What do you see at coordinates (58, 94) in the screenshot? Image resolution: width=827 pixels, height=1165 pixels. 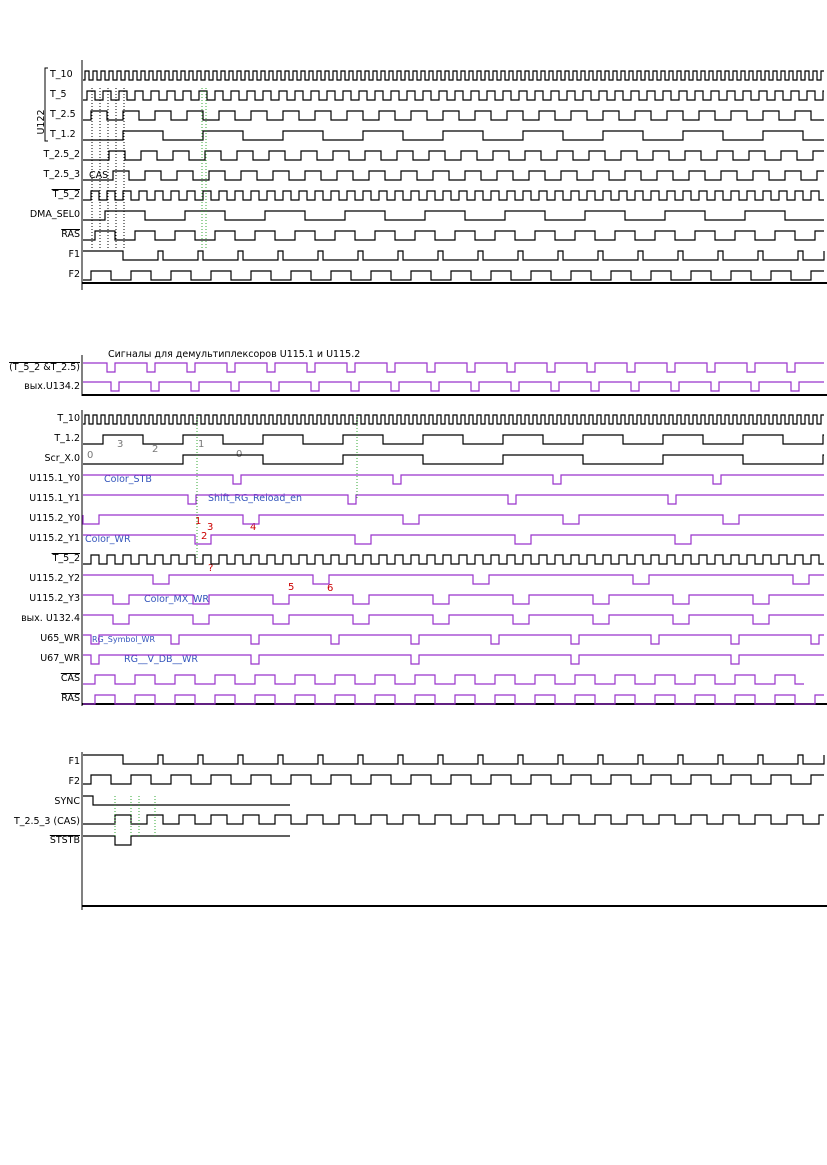 I see `signal-label-t5: T_5` at bounding box center [58, 94].